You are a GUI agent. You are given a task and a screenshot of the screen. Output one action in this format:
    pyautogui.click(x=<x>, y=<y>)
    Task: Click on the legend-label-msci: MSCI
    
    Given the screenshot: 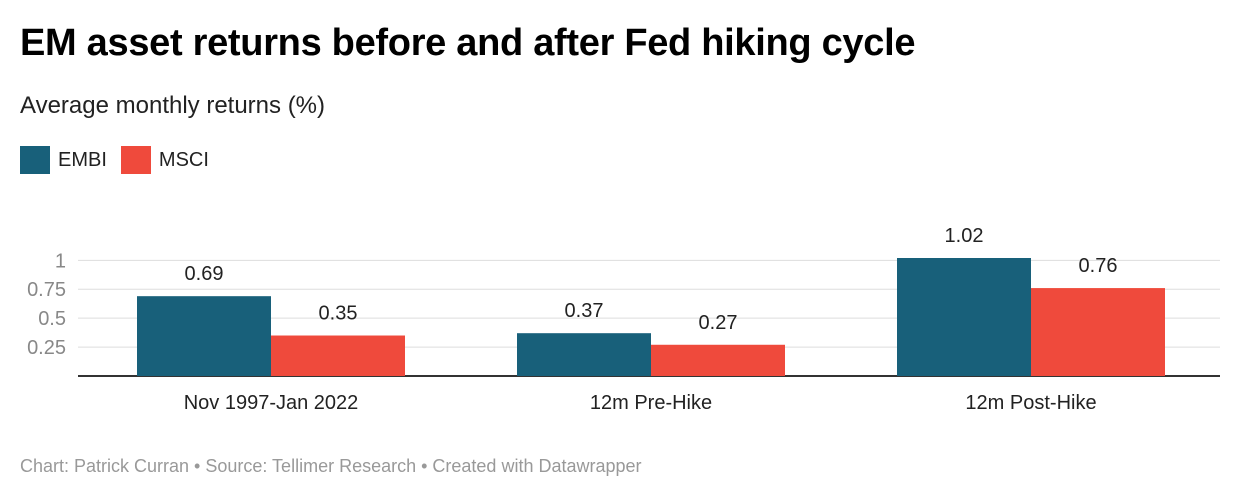 What is the action you would take?
    pyautogui.click(x=183, y=159)
    